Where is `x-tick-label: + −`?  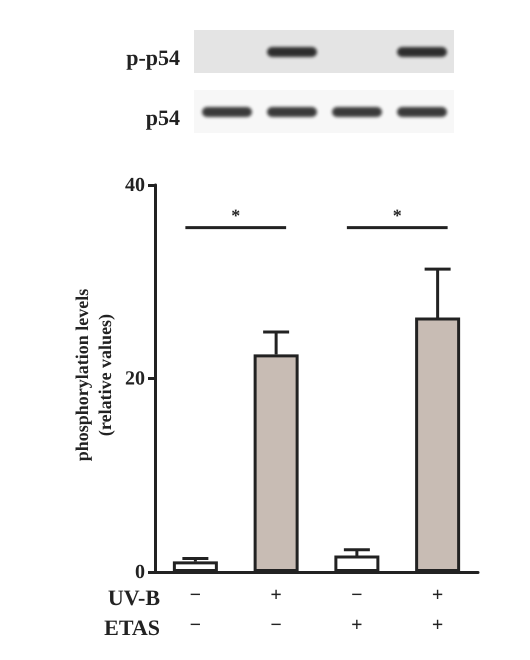 x-tick-label: + − is located at coordinates (276, 610).